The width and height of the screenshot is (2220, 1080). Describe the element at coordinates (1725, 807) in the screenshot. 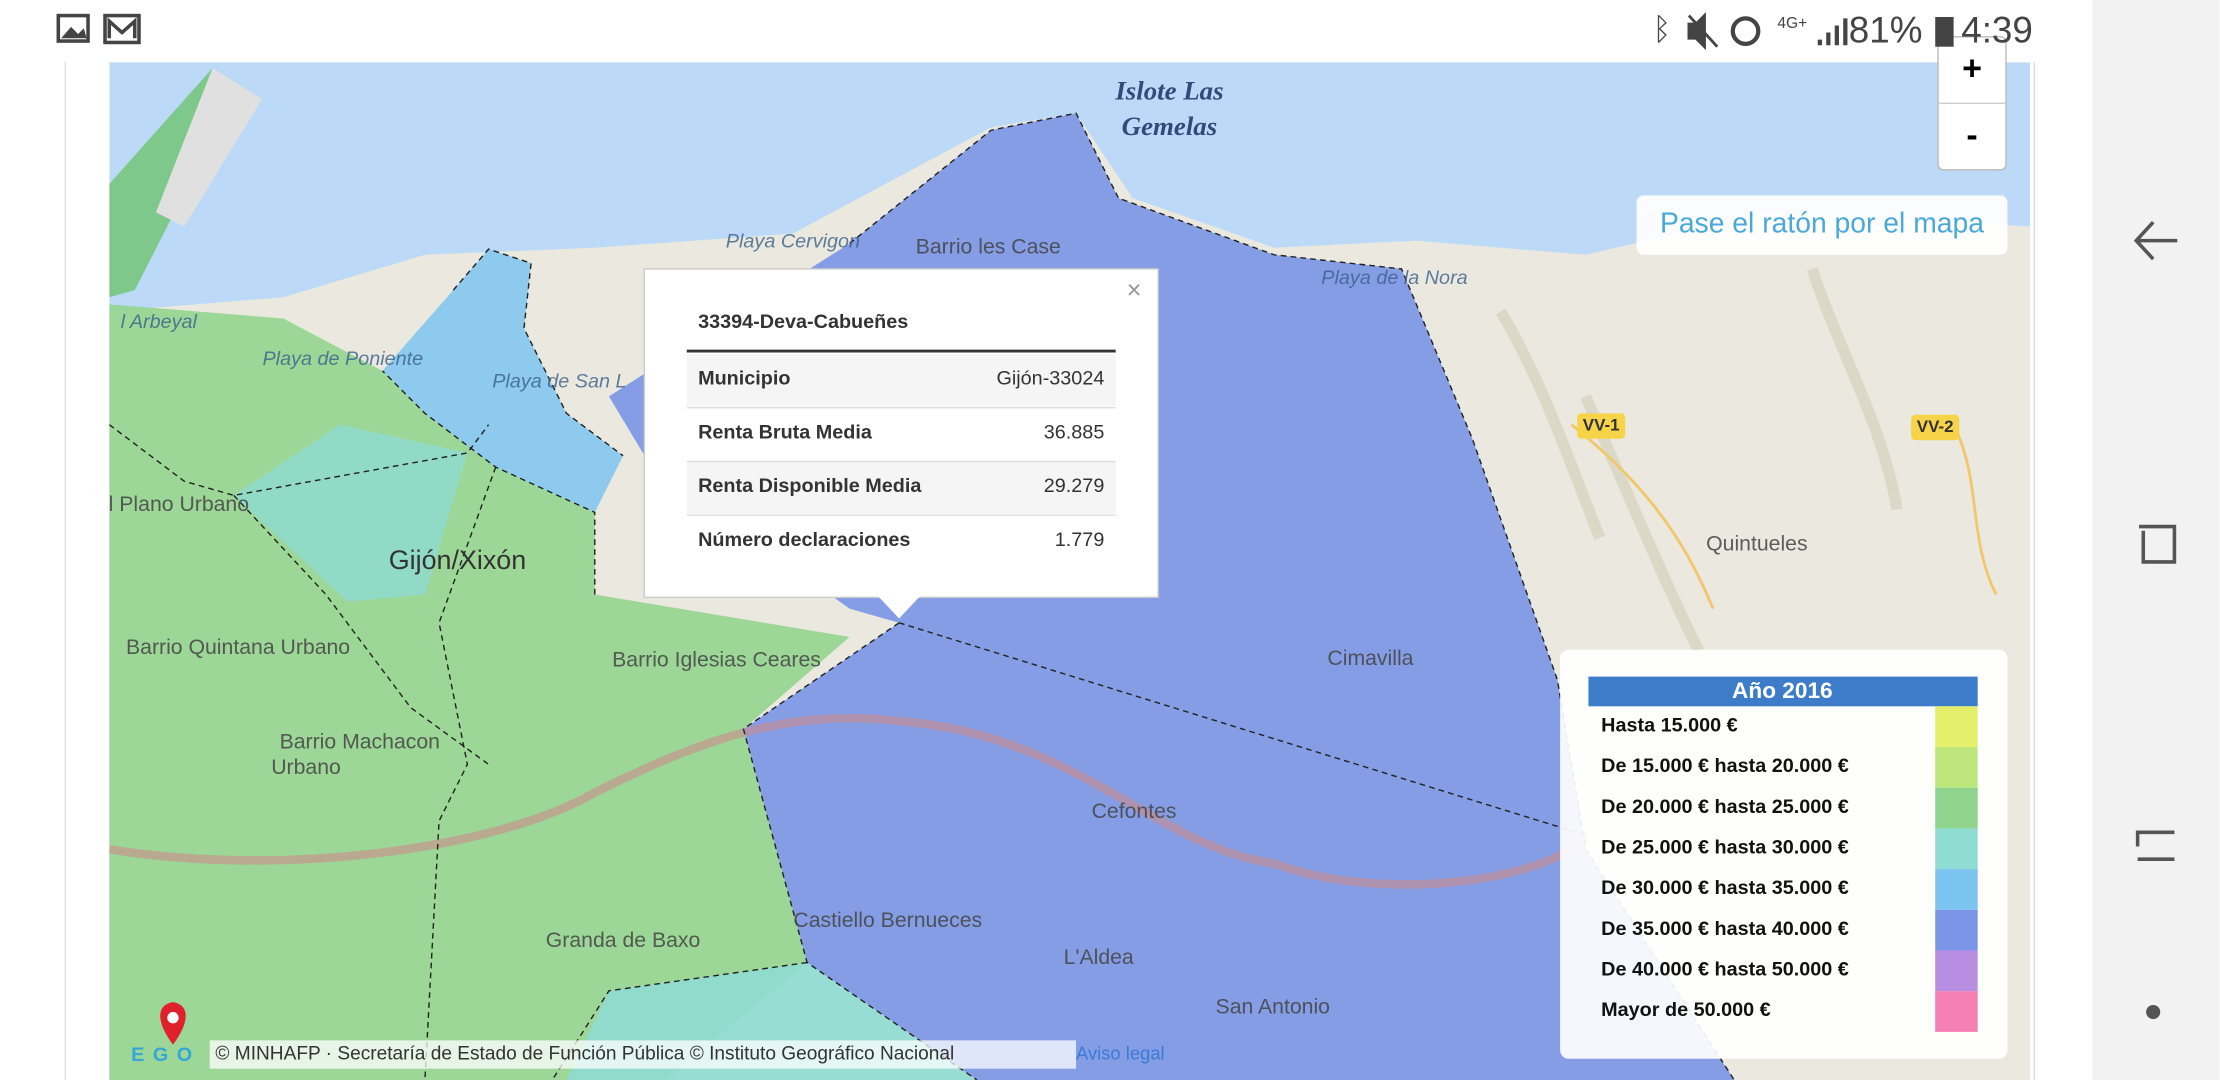

I see `legend-label: De 20.000 € hasta 25.000 €` at that location.